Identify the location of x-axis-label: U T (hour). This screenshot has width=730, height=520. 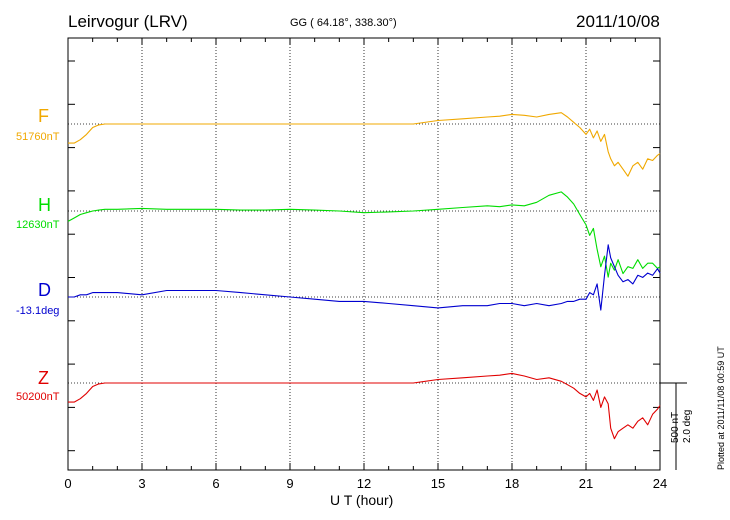
(362, 500).